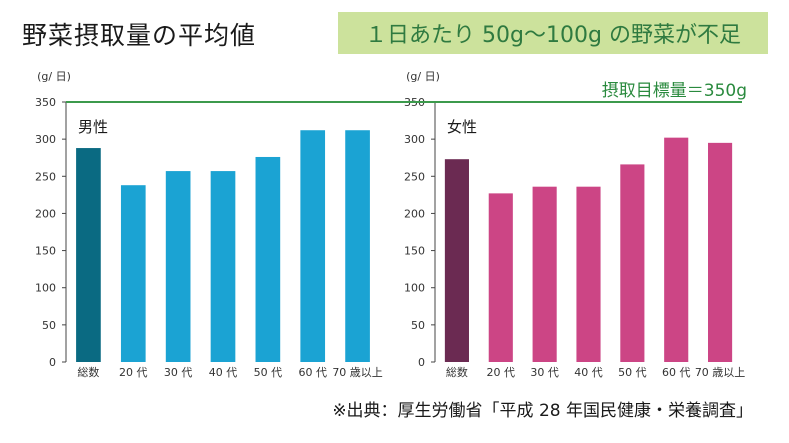  What do you see at coordinates (88, 372) in the screenshot?
I see `male-category-label: 総数` at bounding box center [88, 372].